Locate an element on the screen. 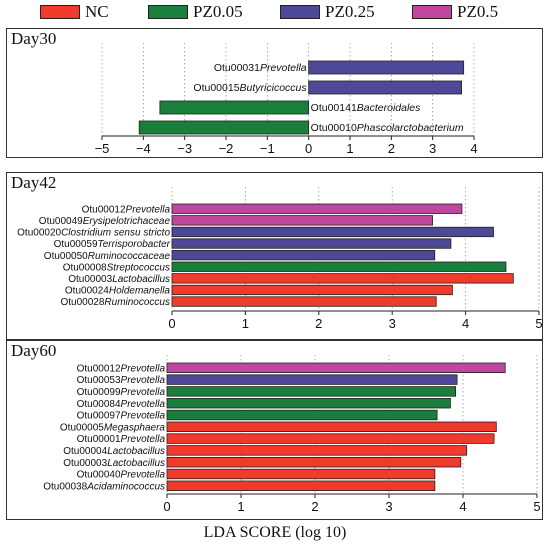  legend-swatch-nc is located at coordinates (60, 12).